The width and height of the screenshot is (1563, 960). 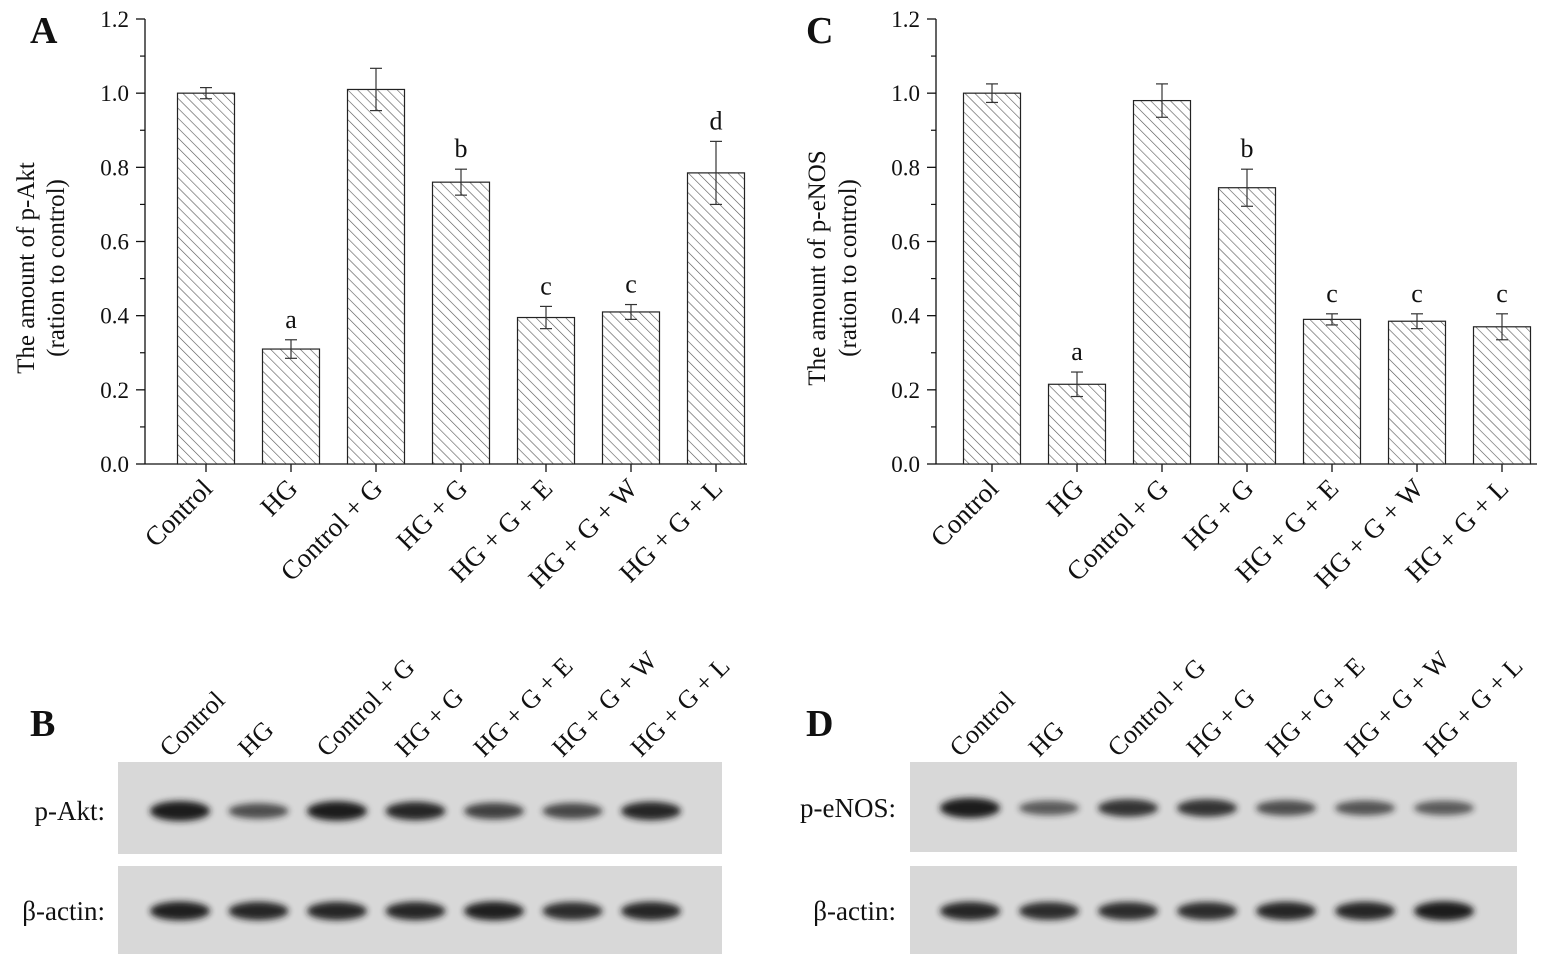 What do you see at coordinates (44, 31) in the screenshot?
I see `panel-letter-a: A` at bounding box center [44, 31].